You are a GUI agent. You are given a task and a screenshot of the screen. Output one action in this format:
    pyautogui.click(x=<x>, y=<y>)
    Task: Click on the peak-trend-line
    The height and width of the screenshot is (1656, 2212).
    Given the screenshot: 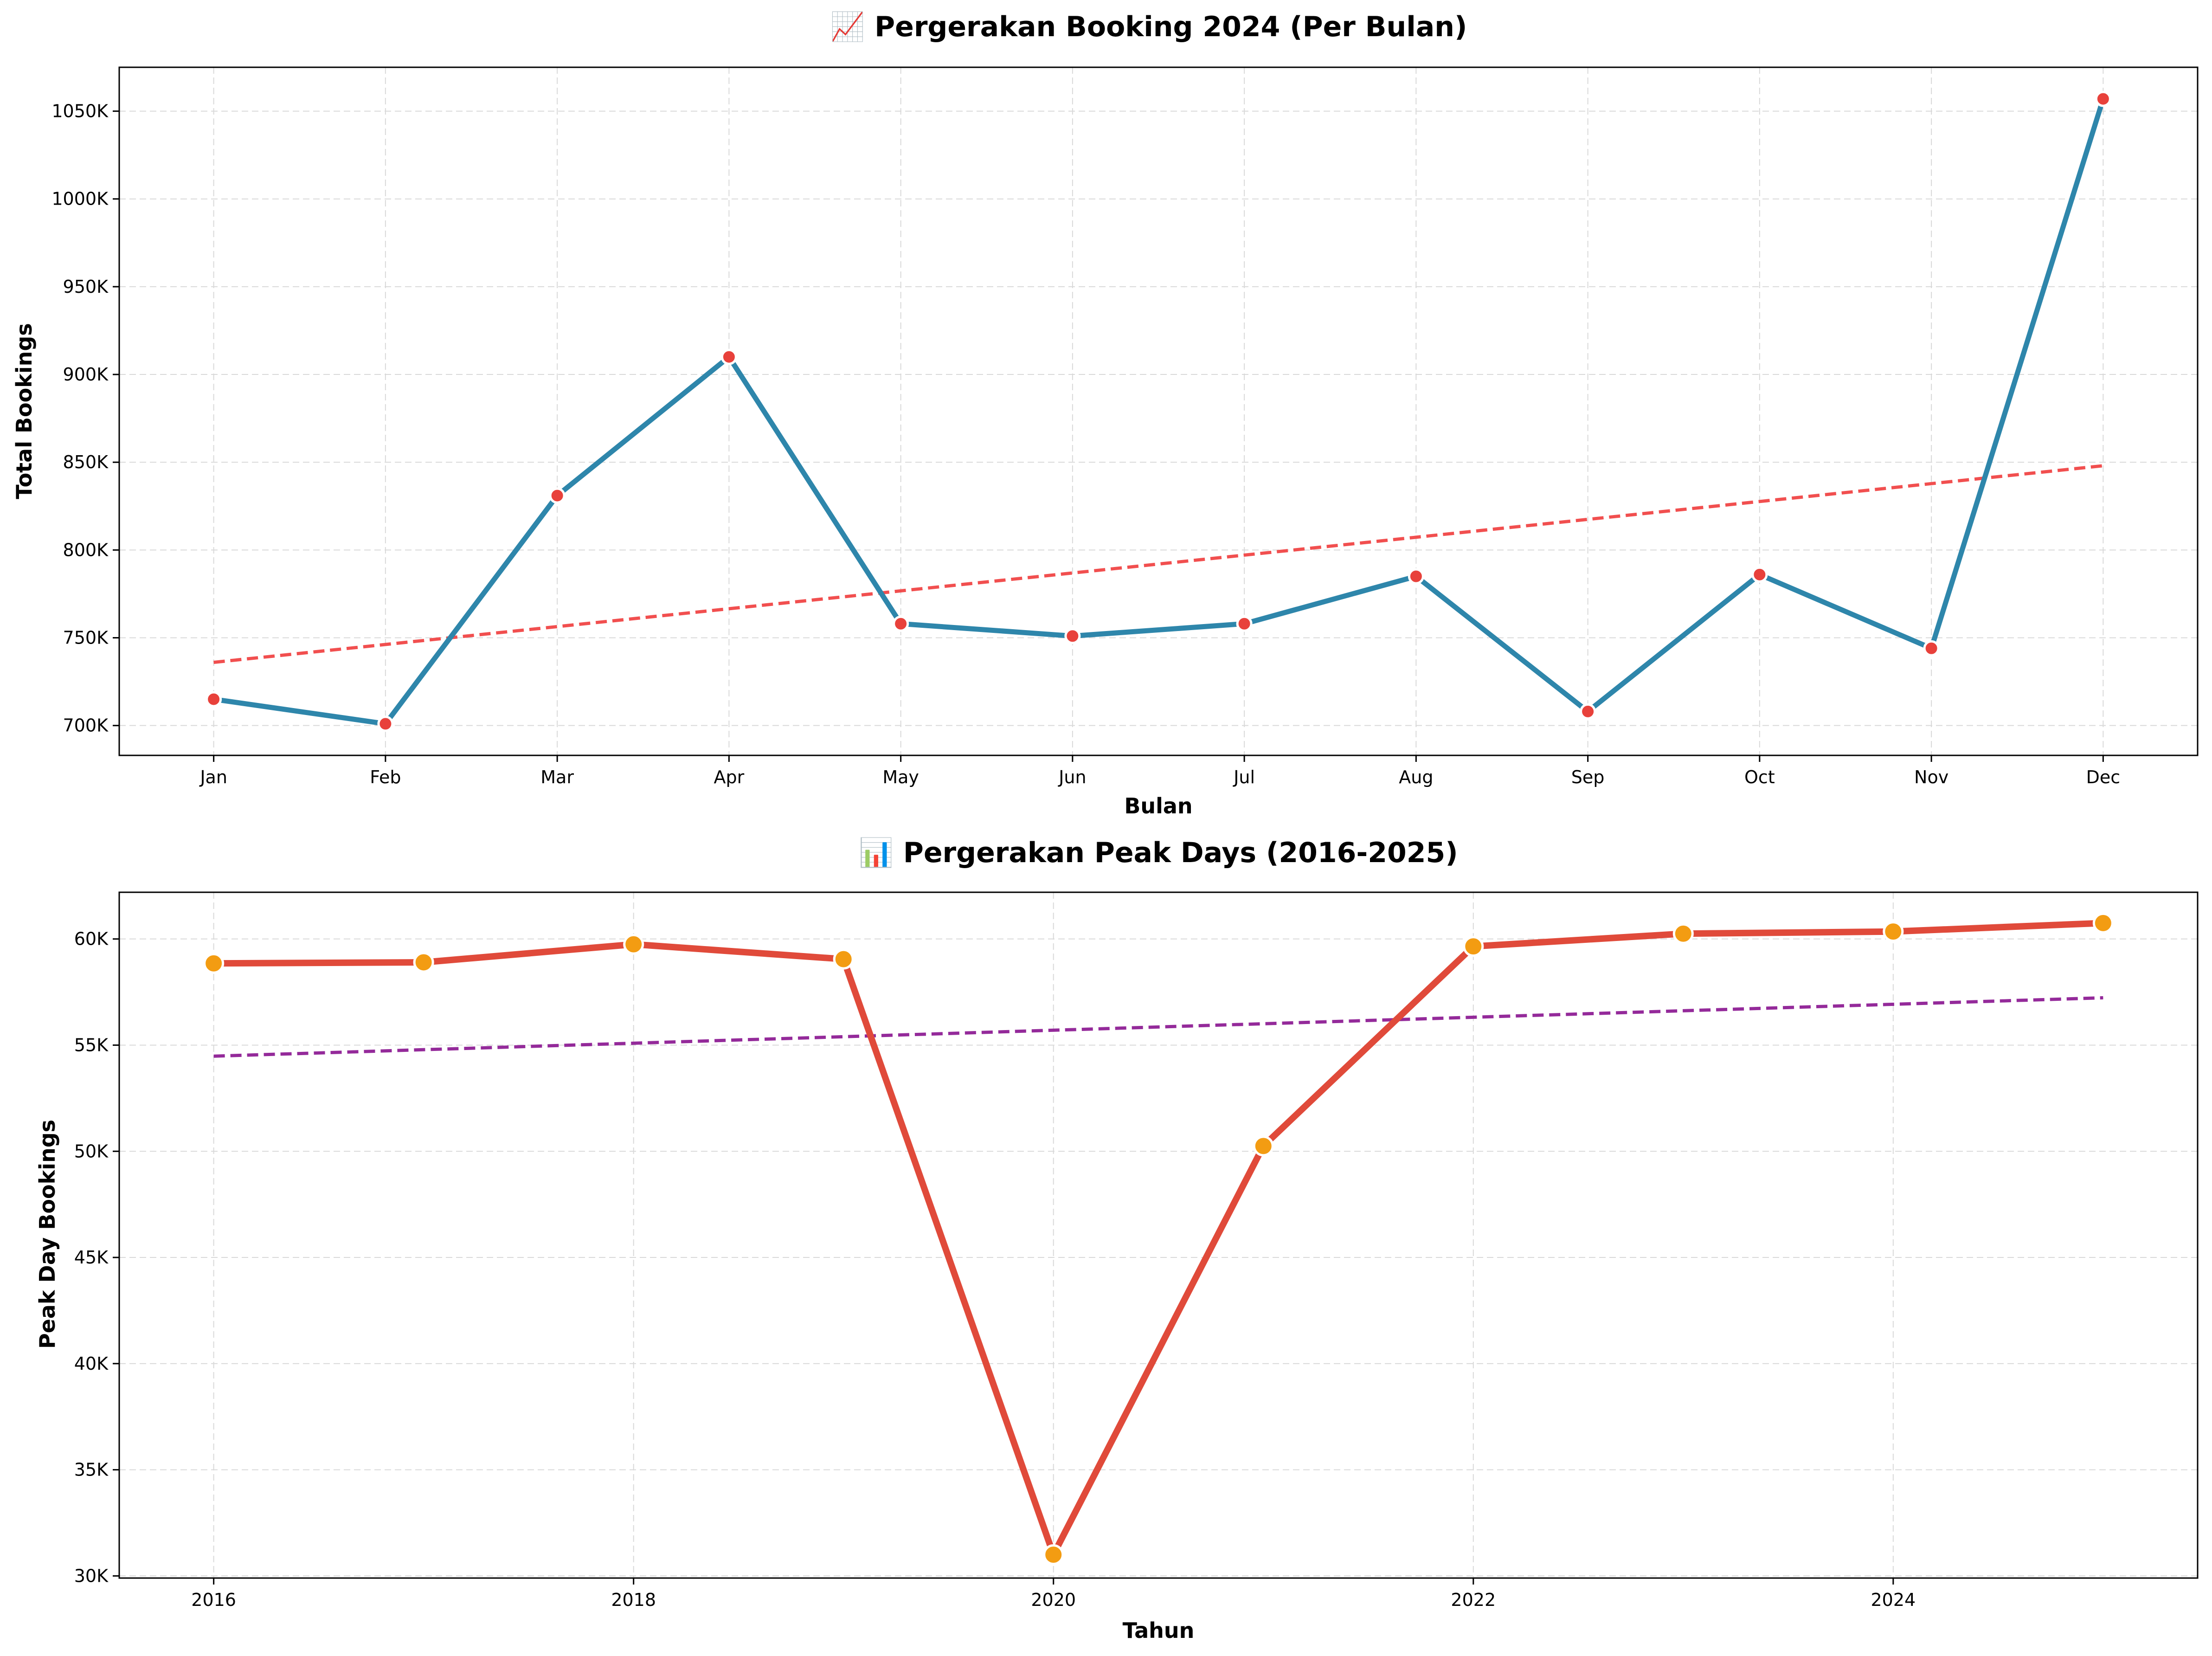 What is the action you would take?
    pyautogui.click(x=1158, y=1027)
    